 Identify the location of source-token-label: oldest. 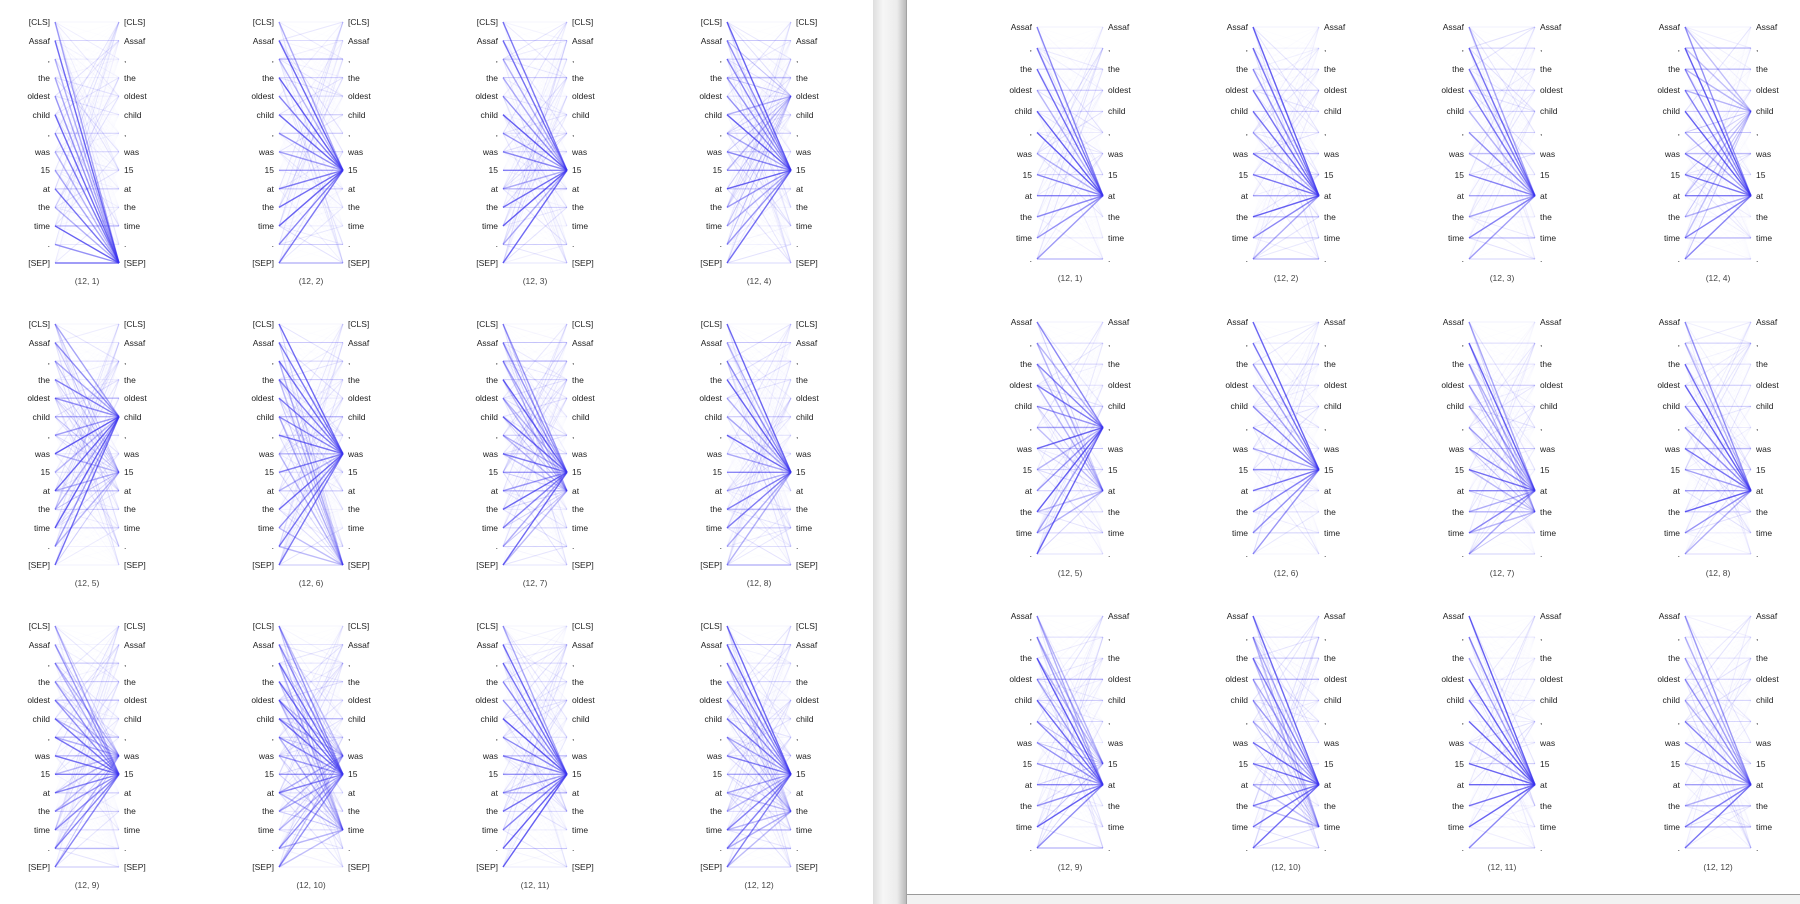
(1020, 90).